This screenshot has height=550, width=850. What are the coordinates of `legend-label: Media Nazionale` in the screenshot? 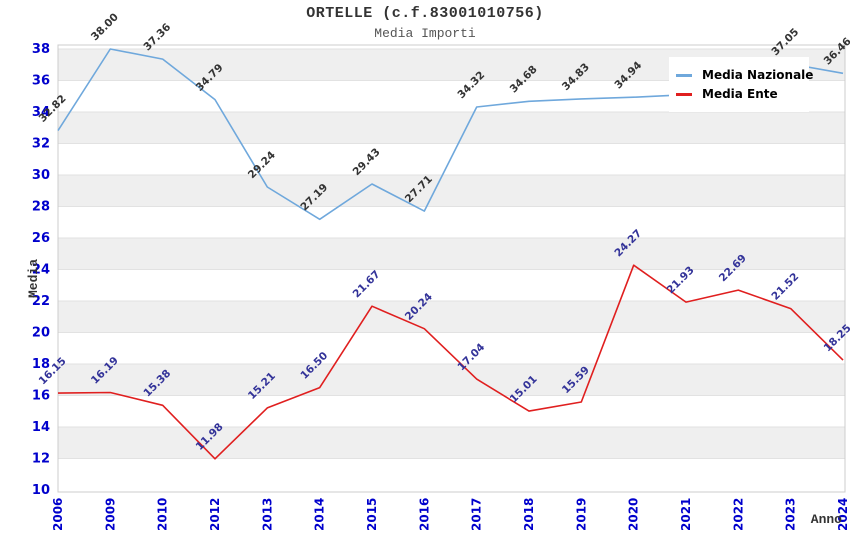 It's located at (758, 75).